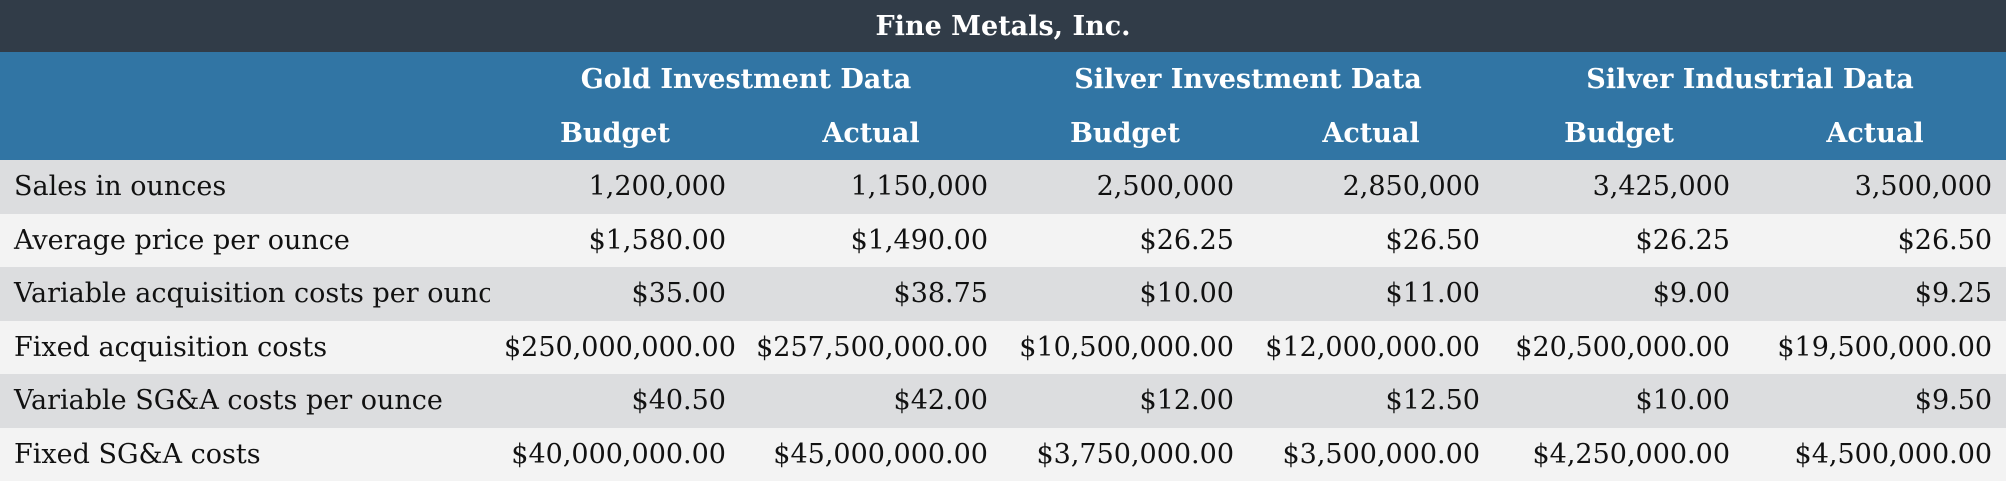 Image resolution: width=2006 pixels, height=481 pixels. What do you see at coordinates (245, 79) in the screenshot?
I see `group-header-empty` at bounding box center [245, 79].